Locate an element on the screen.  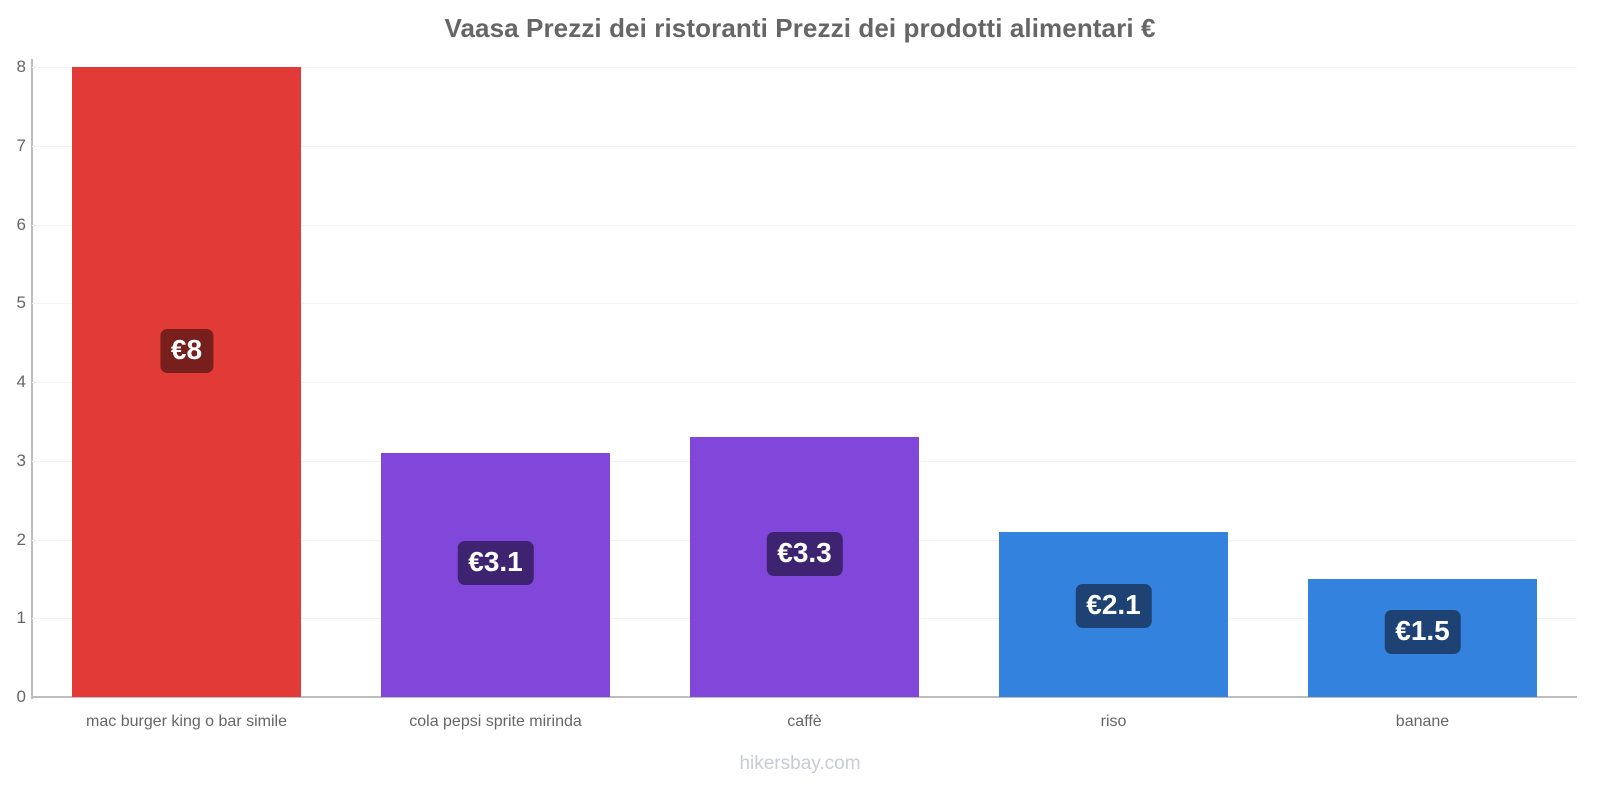
y-axis-tick-labels: 0 1 2 3 4 5 6 7 8 is located at coordinates (13, 400).